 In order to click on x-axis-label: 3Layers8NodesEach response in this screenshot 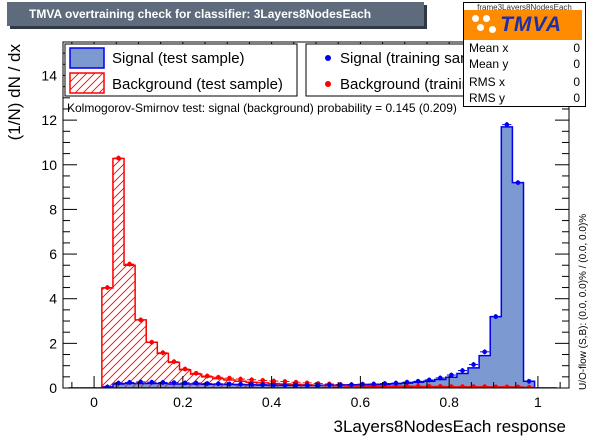, I will do `click(450, 426)`.